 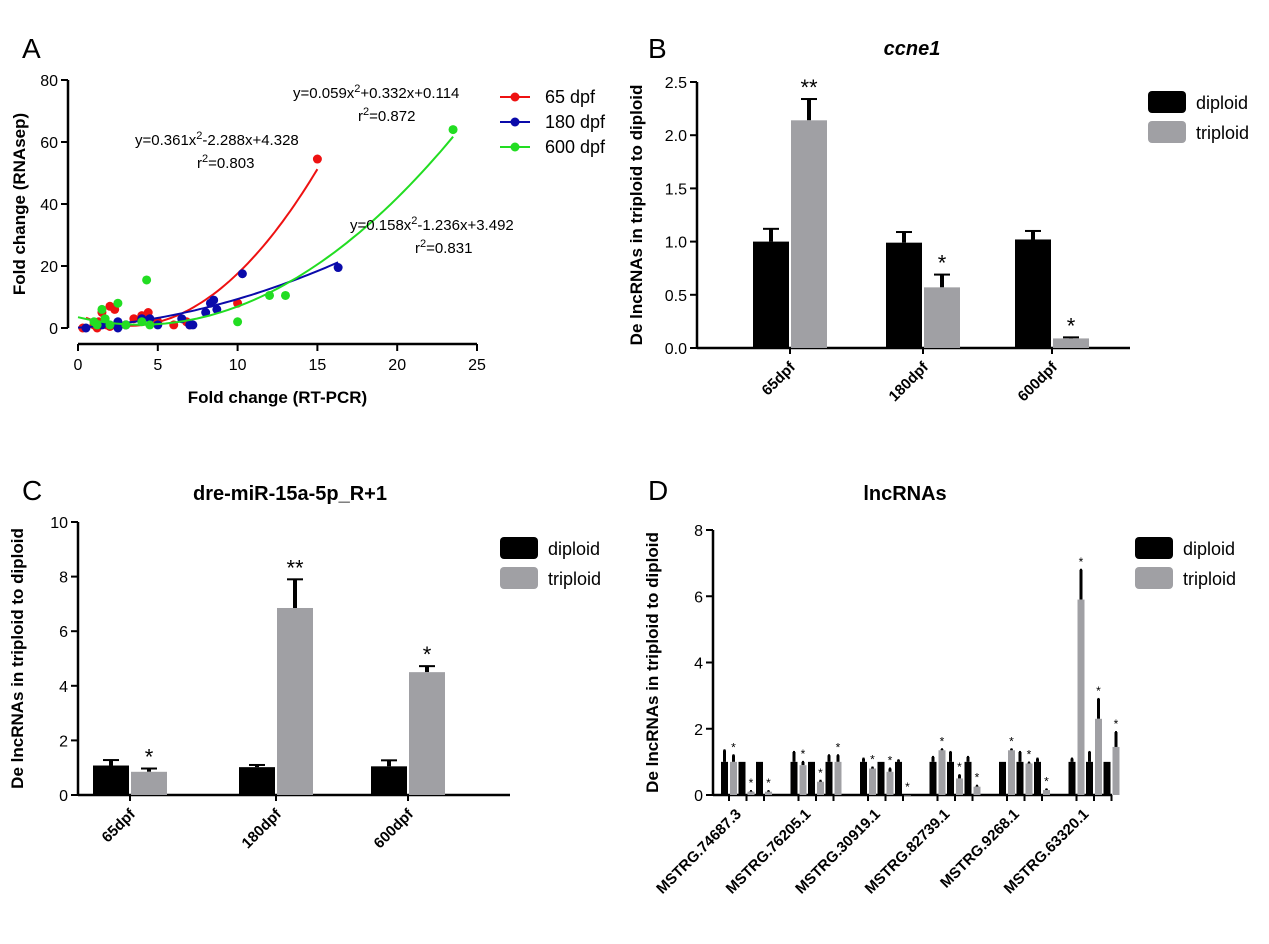 I want to click on y-tick-label: 2.5, so click(x=676, y=83).